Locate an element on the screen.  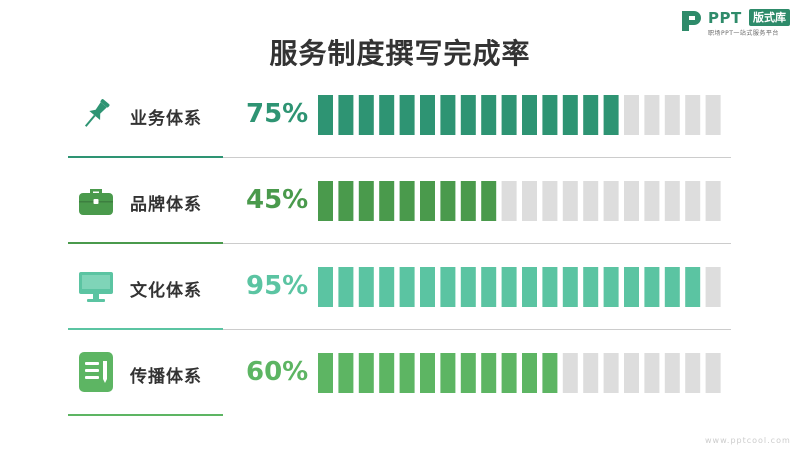
logo-mark-icon is located at coordinates (691, 21).